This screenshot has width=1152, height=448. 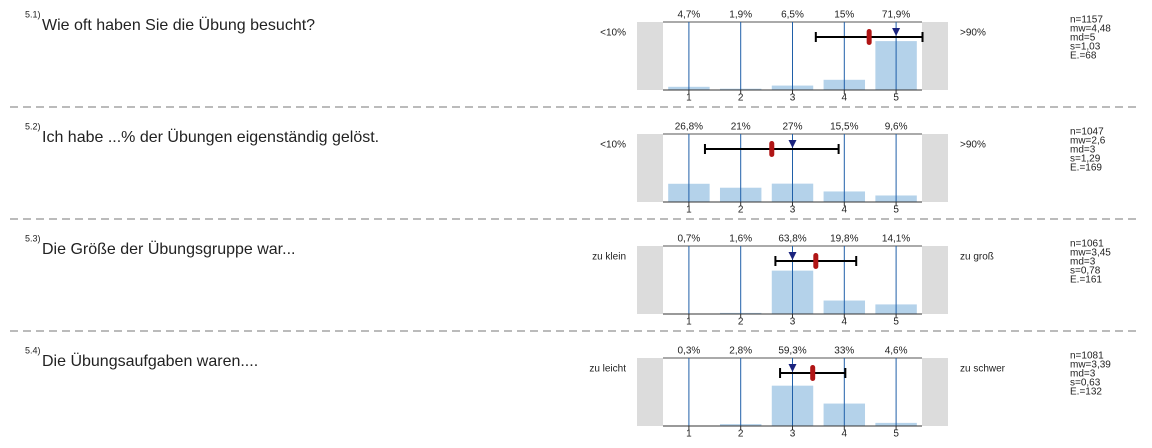 I want to click on value-label: 15,5%, so click(x=844, y=127).